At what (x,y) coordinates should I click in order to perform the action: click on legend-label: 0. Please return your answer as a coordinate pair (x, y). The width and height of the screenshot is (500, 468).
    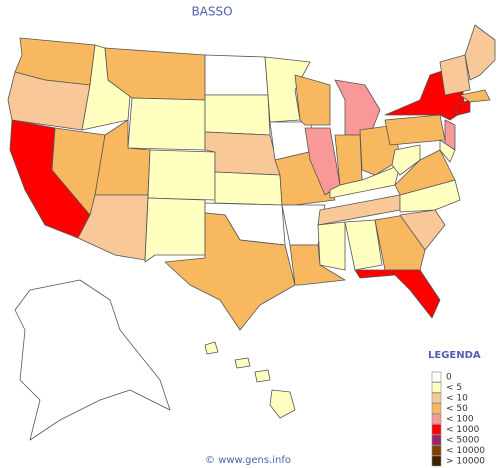
    Looking at the image, I should click on (449, 378).